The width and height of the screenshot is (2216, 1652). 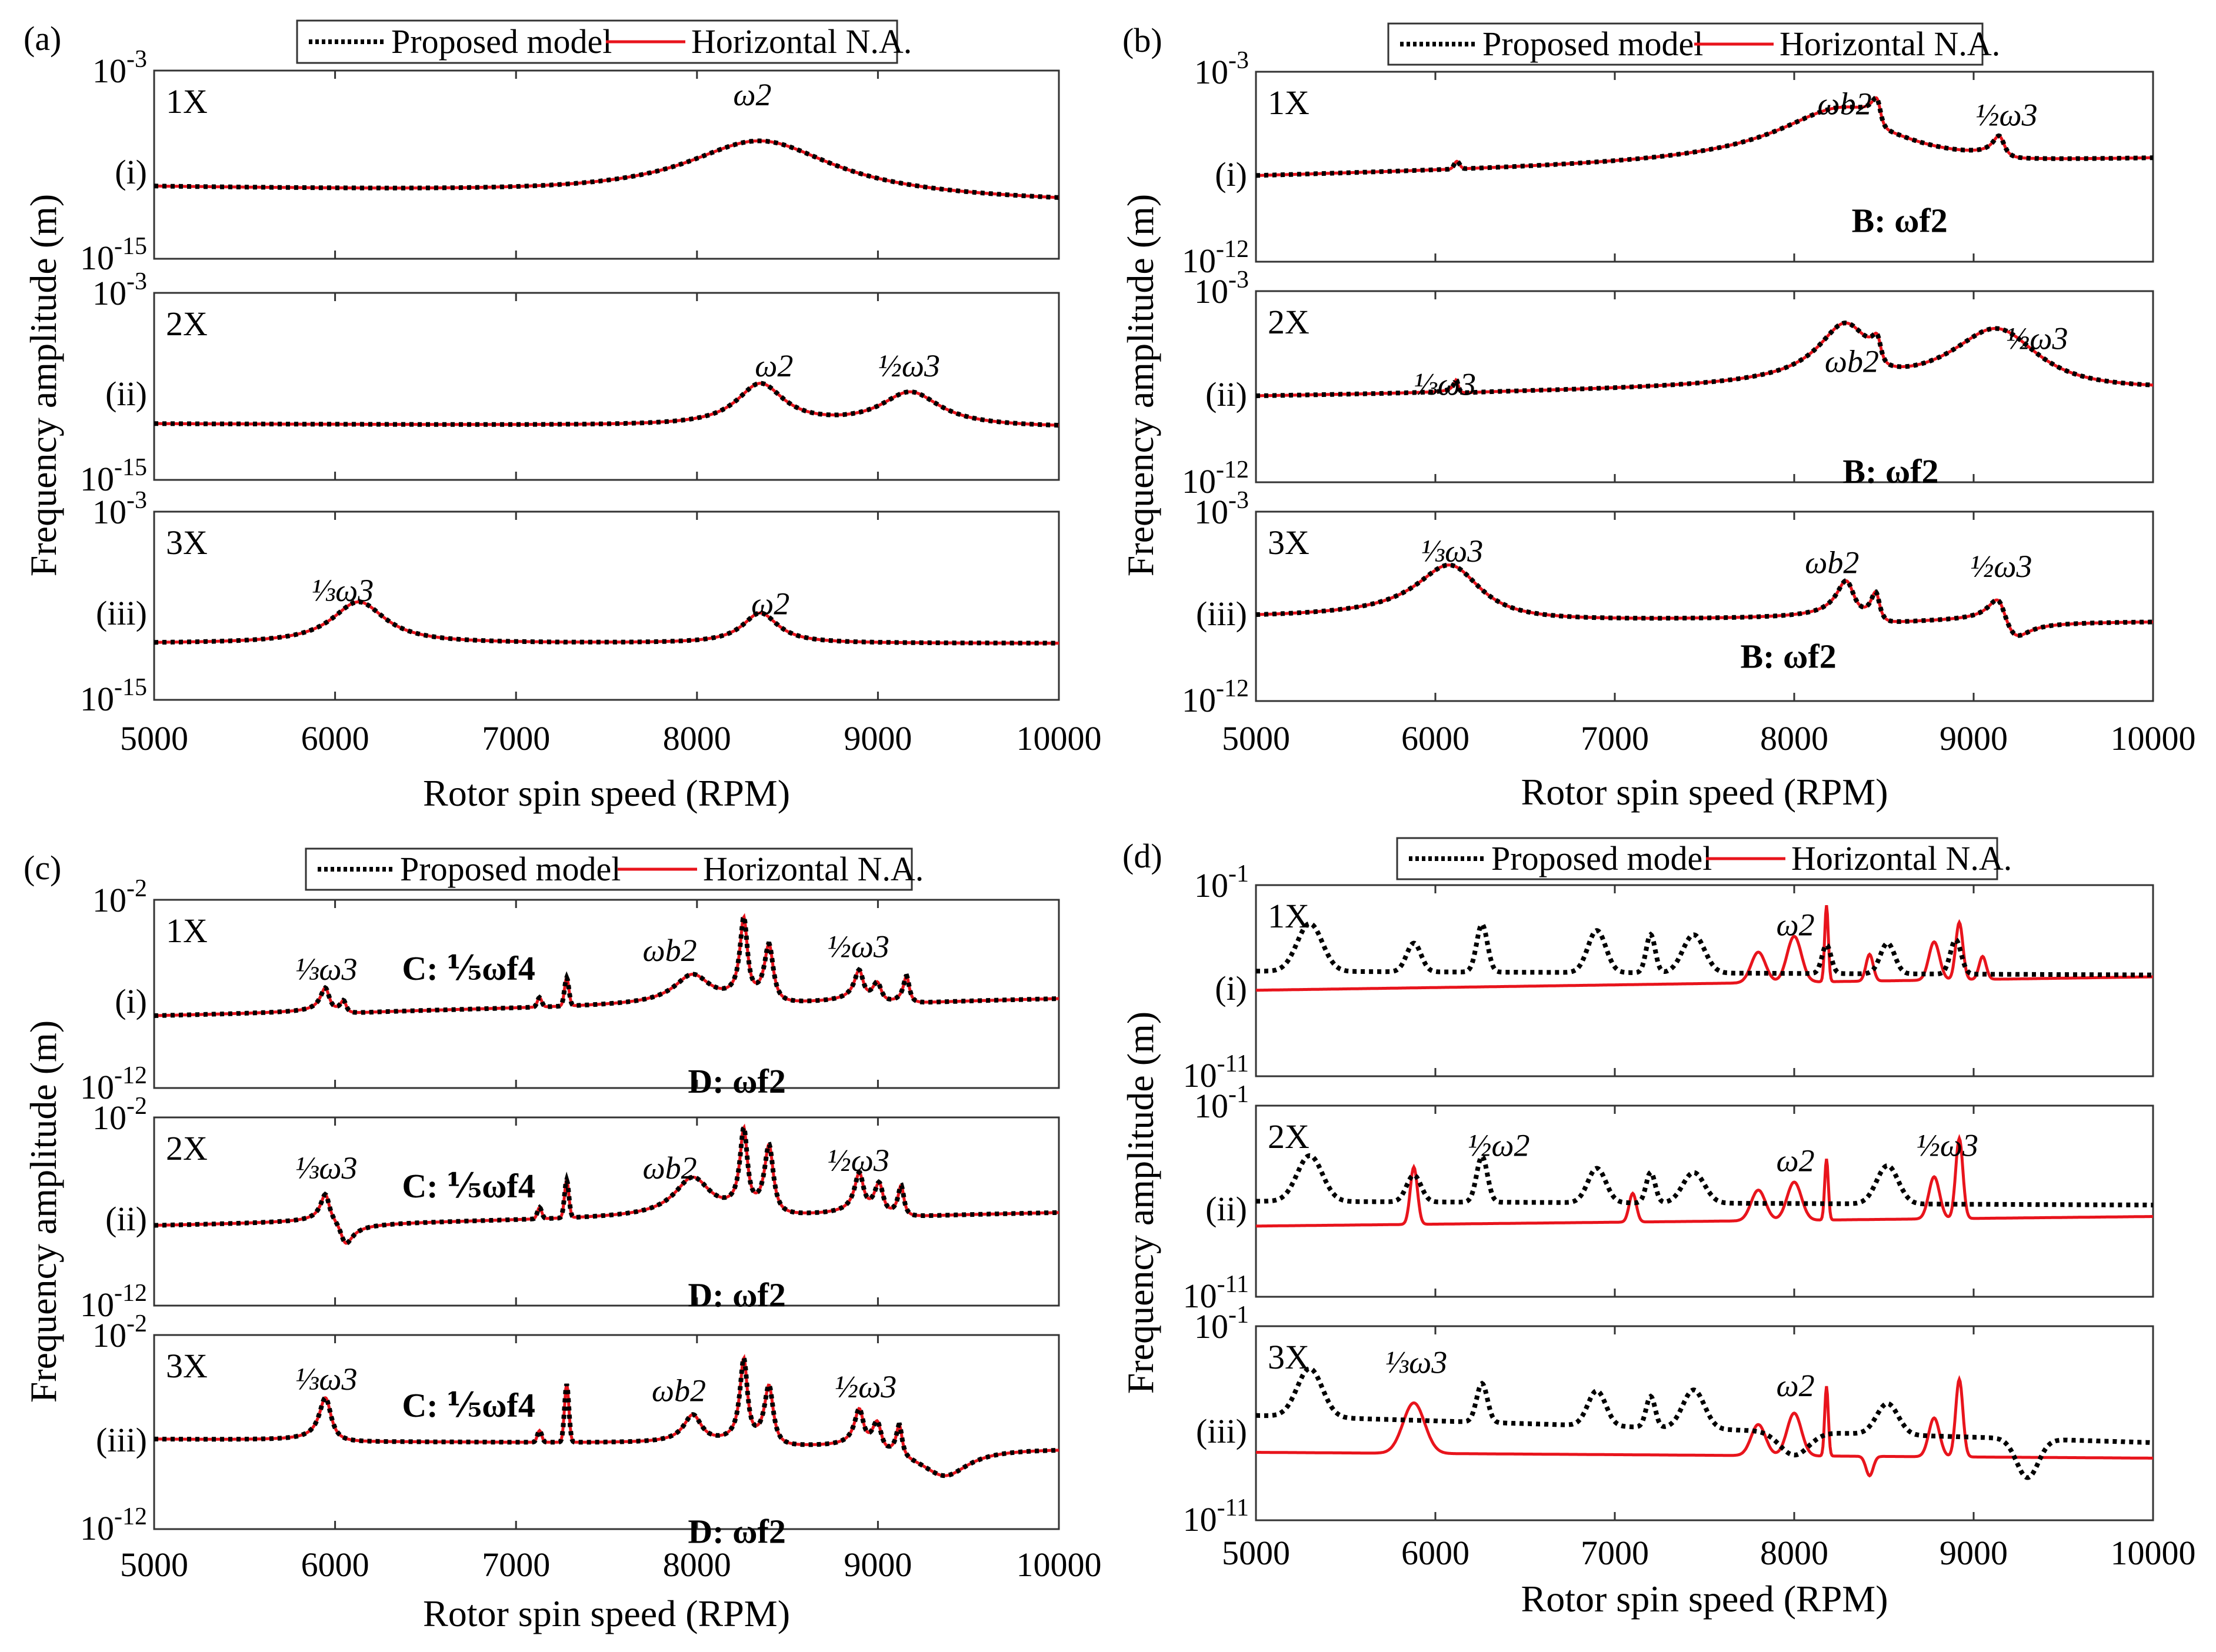 I want to click on subplot-2x: 10⁻² 10⁻¹² 2X (ii) ⅓ω3 C: ⅕ωf4 ωb2 D: ωf2 ½ω3, so click(x=570, y=1208).